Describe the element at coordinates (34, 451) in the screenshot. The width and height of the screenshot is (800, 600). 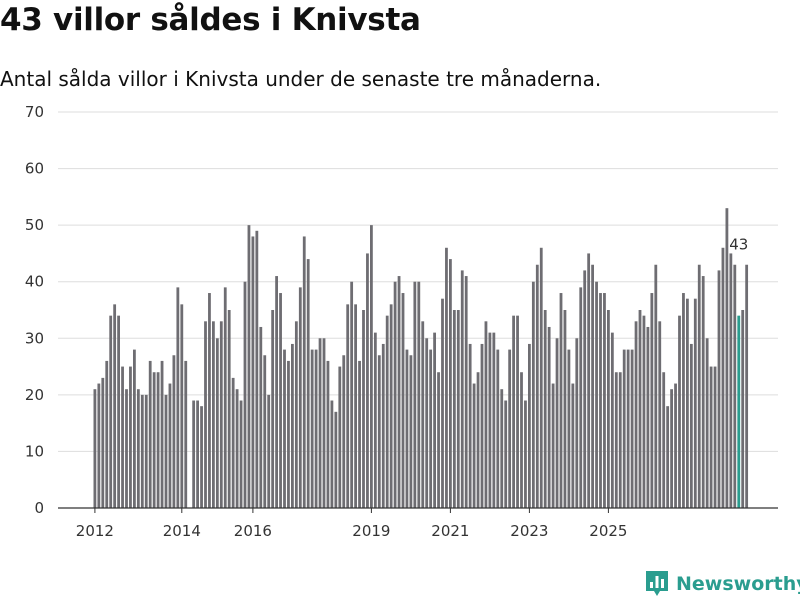
I see `y-tick-label-10: 10` at that location.